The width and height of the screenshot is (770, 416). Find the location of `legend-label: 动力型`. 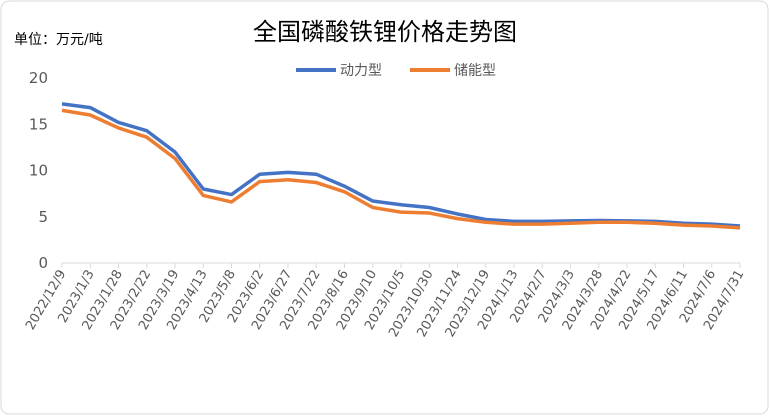

legend-label: 动力型 is located at coordinates (361, 71).